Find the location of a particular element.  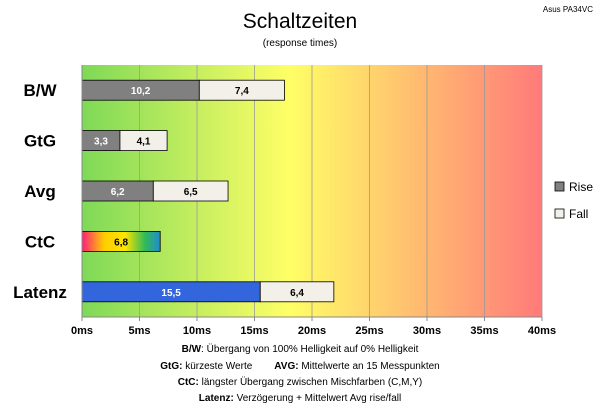

x-tick-label: 5ms is located at coordinates (139, 331).